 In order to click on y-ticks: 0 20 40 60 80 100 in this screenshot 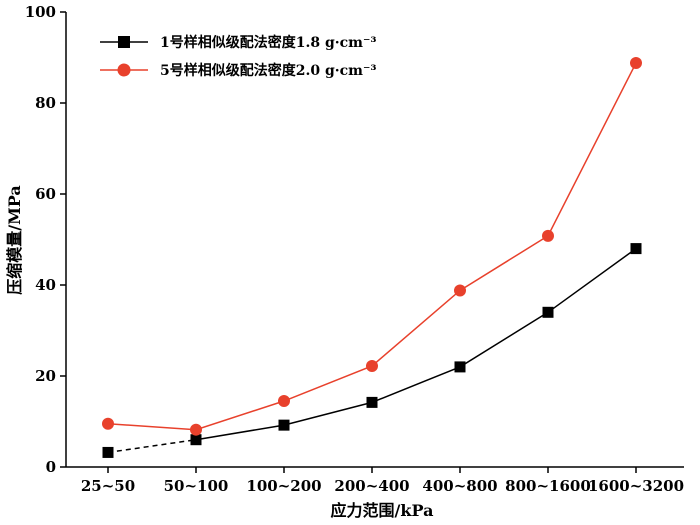, I will do `click(45, 239)`.